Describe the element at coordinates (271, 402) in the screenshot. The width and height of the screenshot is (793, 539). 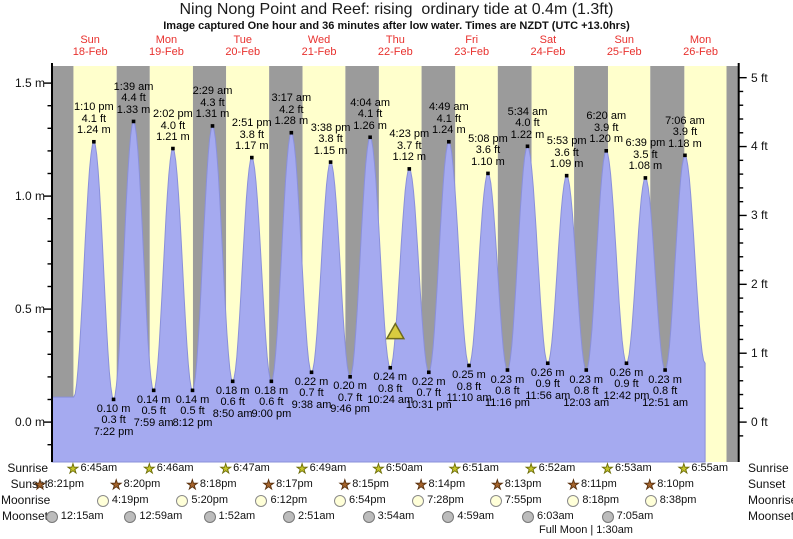
I see `tide-low-label: 0.18 m 0.6 ft 9:00 pm` at that location.